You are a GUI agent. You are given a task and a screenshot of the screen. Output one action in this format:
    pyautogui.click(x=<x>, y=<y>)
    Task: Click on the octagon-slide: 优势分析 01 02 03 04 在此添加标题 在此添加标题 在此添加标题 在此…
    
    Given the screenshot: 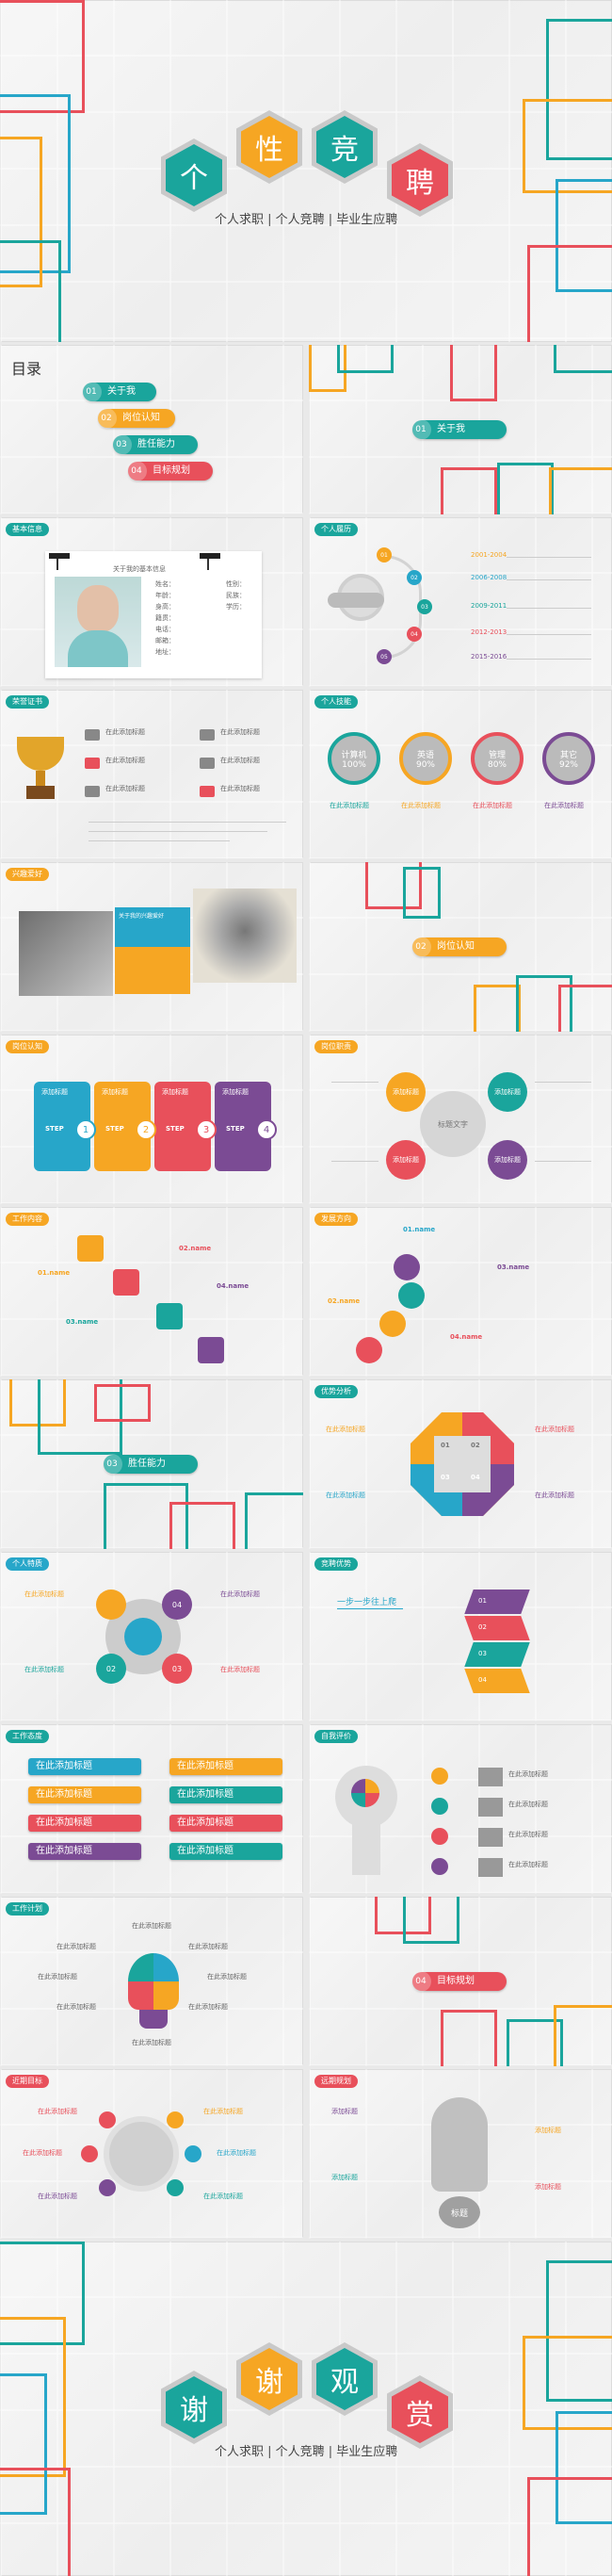 What is the action you would take?
    pyautogui.click(x=461, y=1464)
    